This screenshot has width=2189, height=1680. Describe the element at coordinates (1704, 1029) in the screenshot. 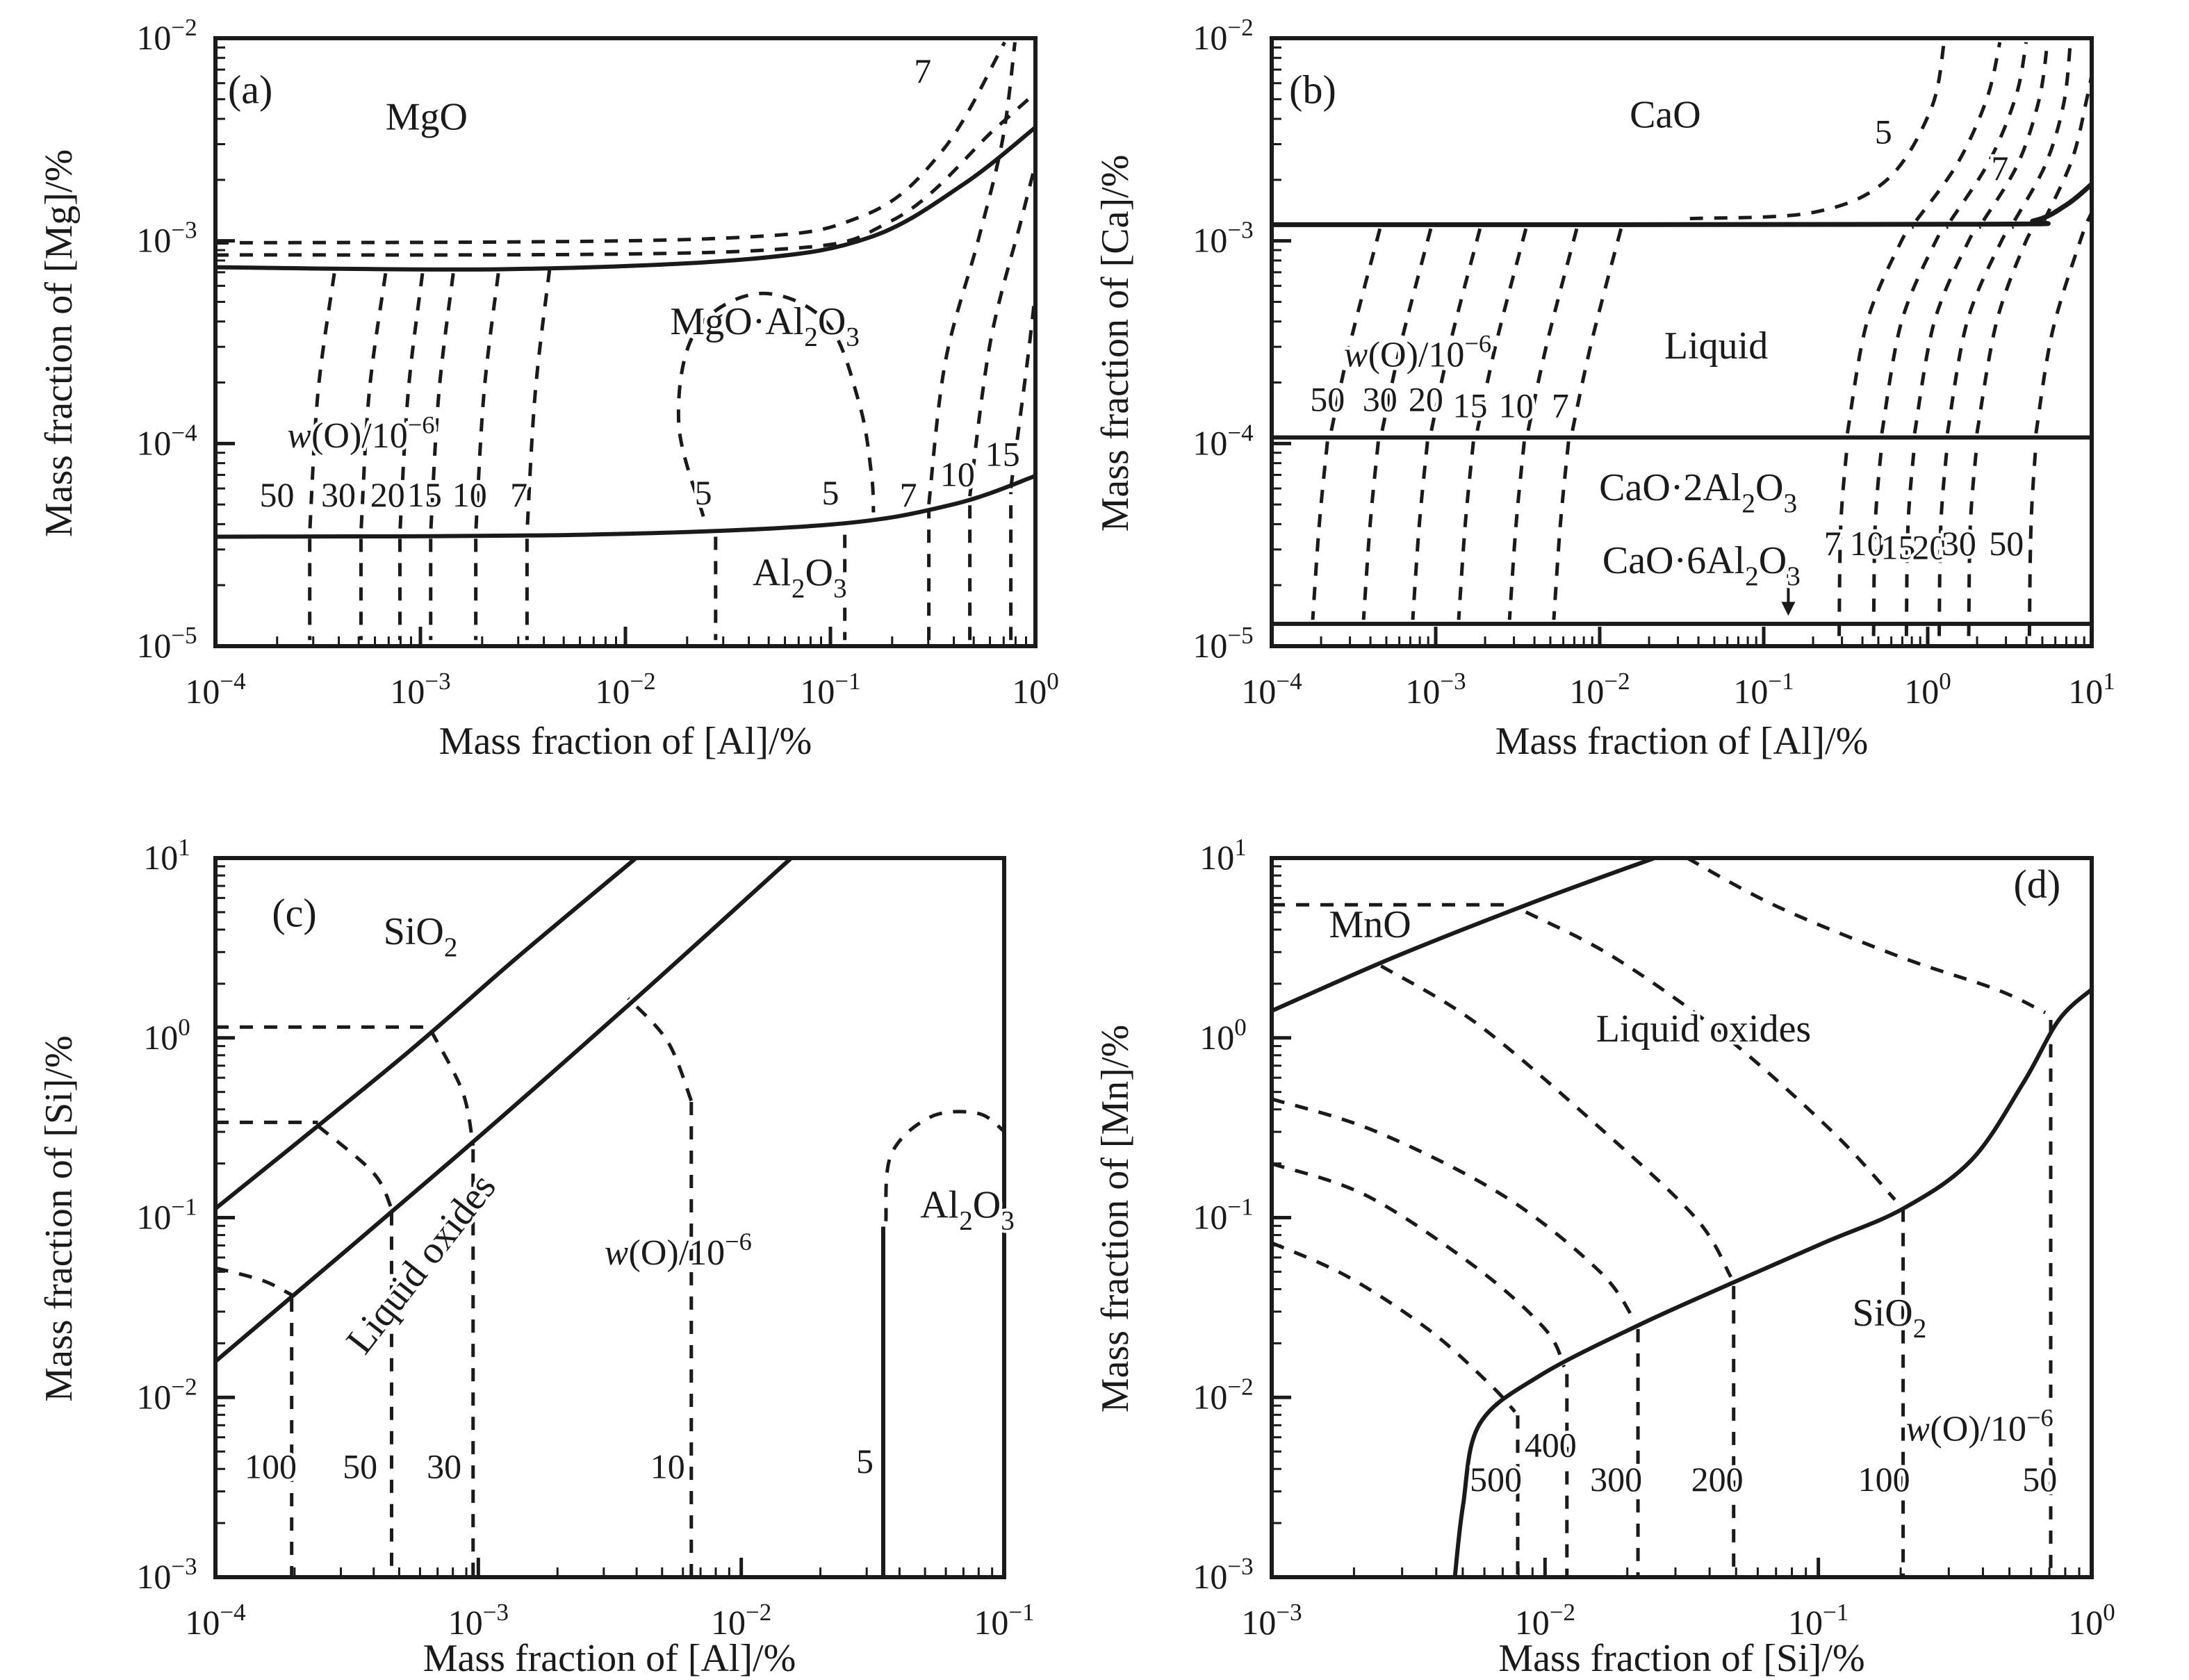

I see `region-label-liquid-oxides: Liquid oxides` at that location.